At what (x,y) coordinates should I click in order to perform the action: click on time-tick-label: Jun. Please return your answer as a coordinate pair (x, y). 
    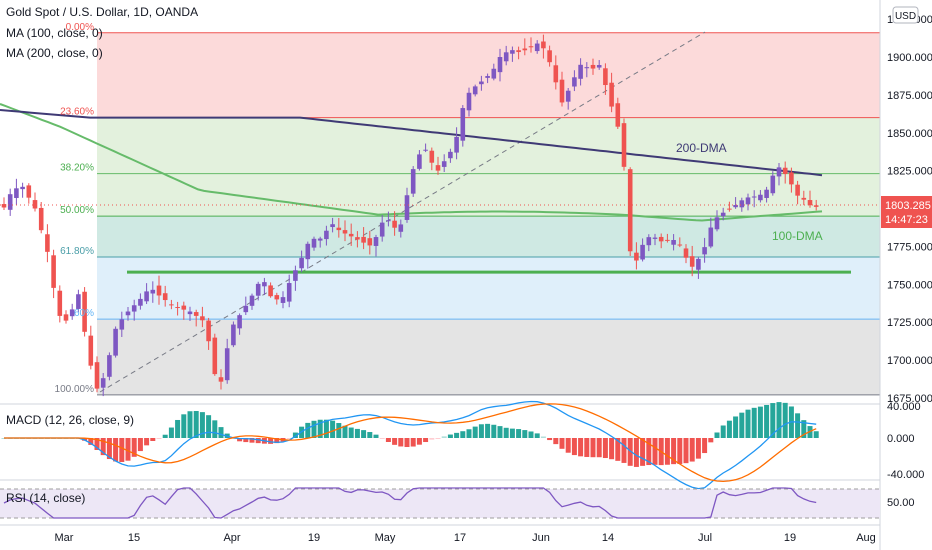
    Looking at the image, I should click on (541, 538).